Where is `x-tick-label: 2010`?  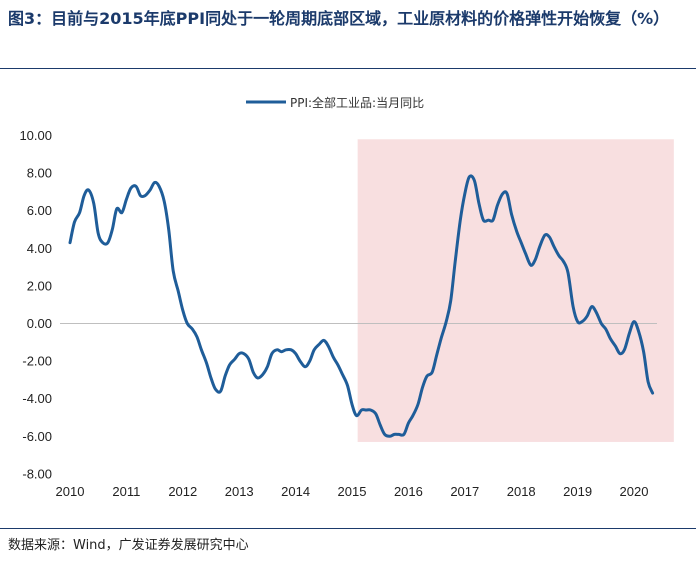
x-tick-label: 2010 is located at coordinates (70, 491).